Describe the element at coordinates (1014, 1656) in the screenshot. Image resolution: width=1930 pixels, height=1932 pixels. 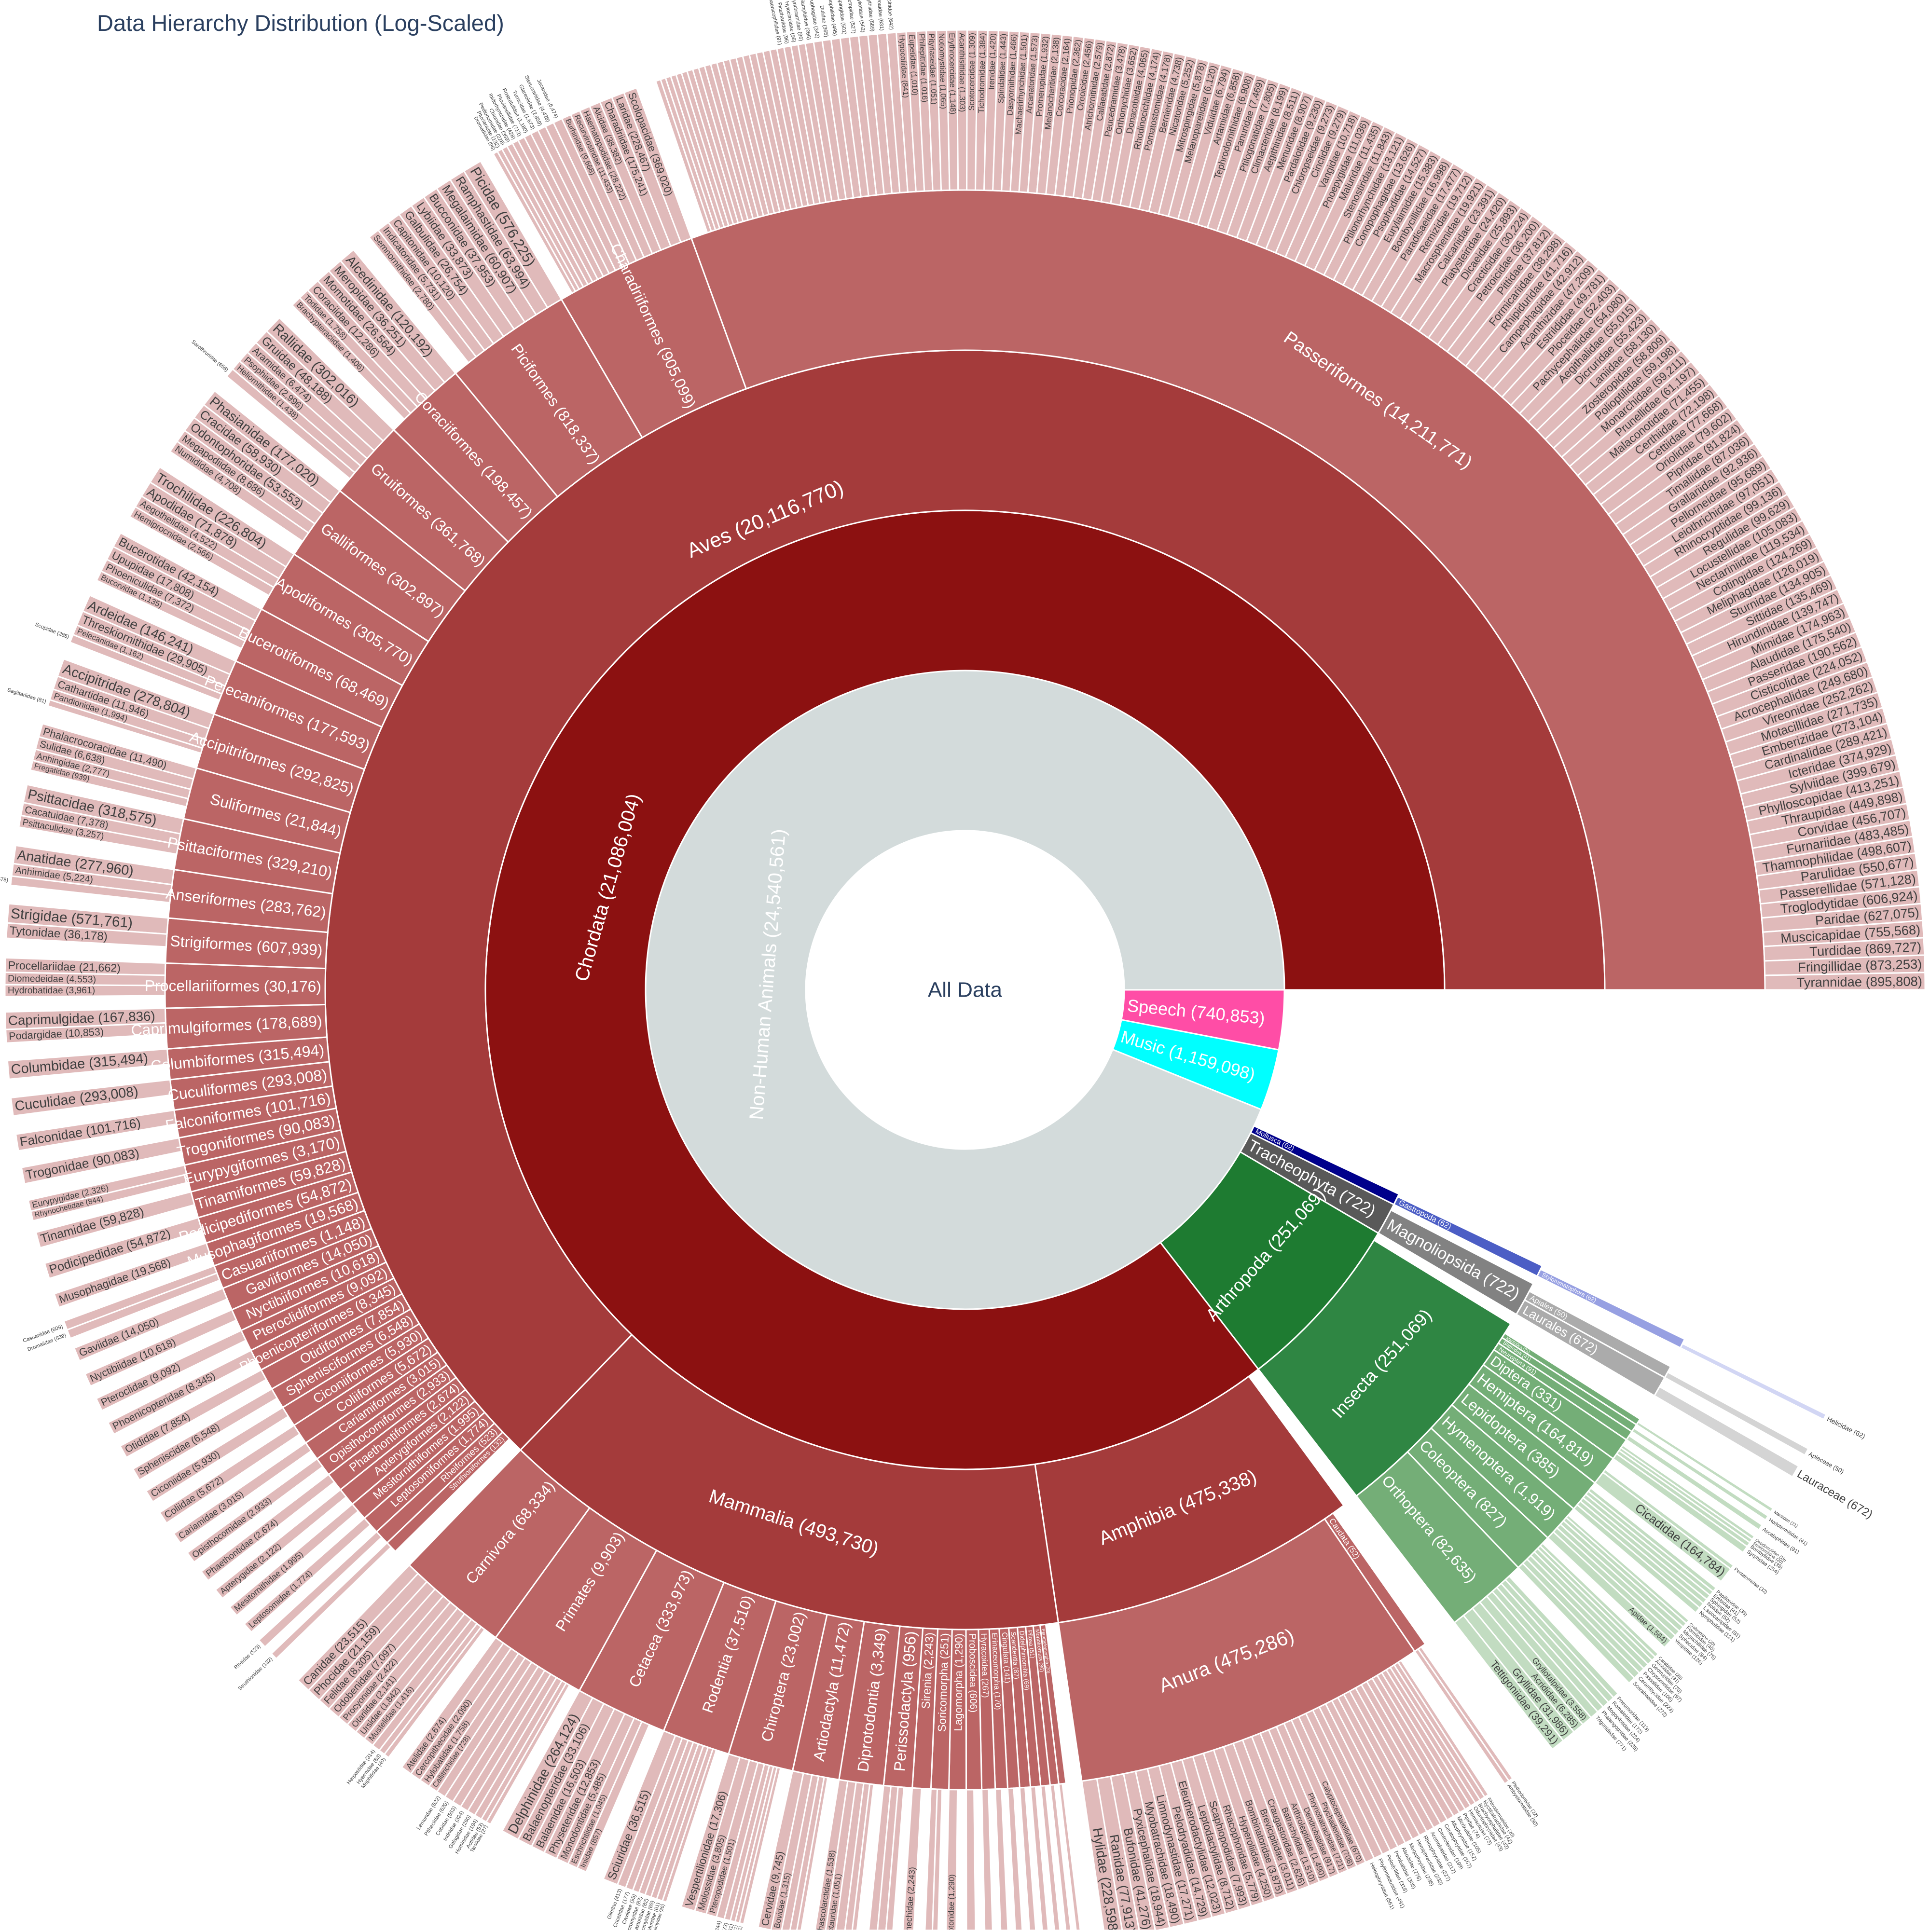
I see `svg-text: Scandentia (87)` at that location.